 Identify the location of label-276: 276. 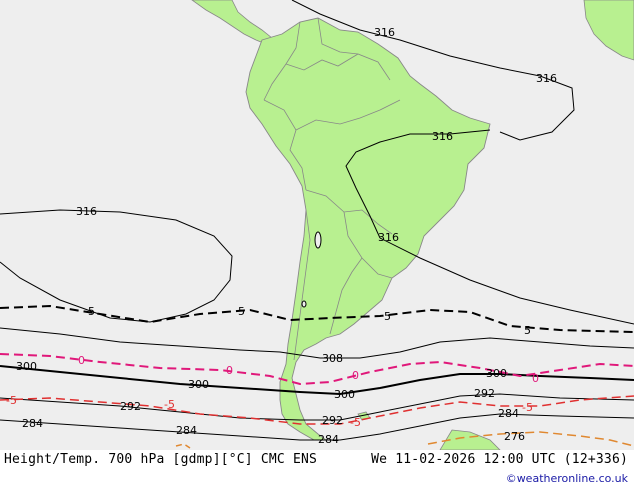
(514, 436).